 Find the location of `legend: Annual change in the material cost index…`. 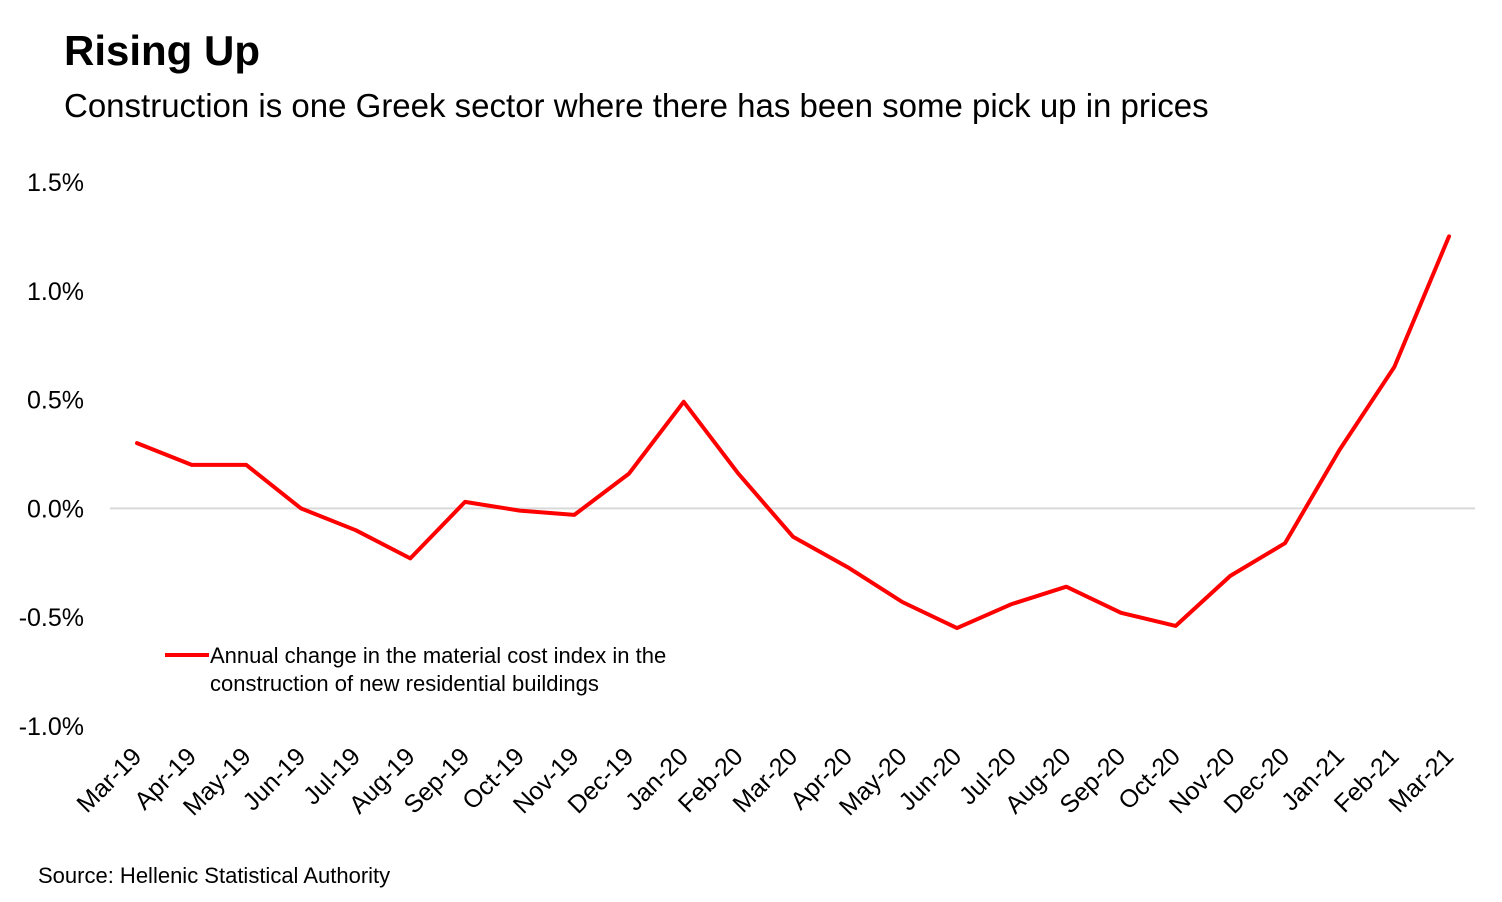

legend: Annual change in the material cost index… is located at coordinates (415, 669).